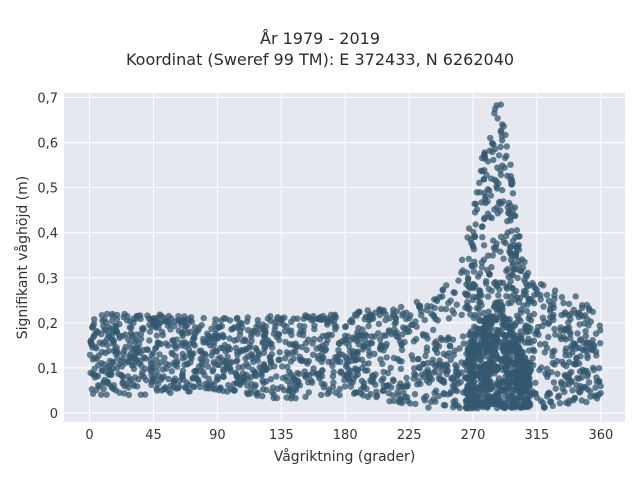 The width and height of the screenshot is (640, 480). I want to click on y-tick-label: 0,5, so click(47, 189).